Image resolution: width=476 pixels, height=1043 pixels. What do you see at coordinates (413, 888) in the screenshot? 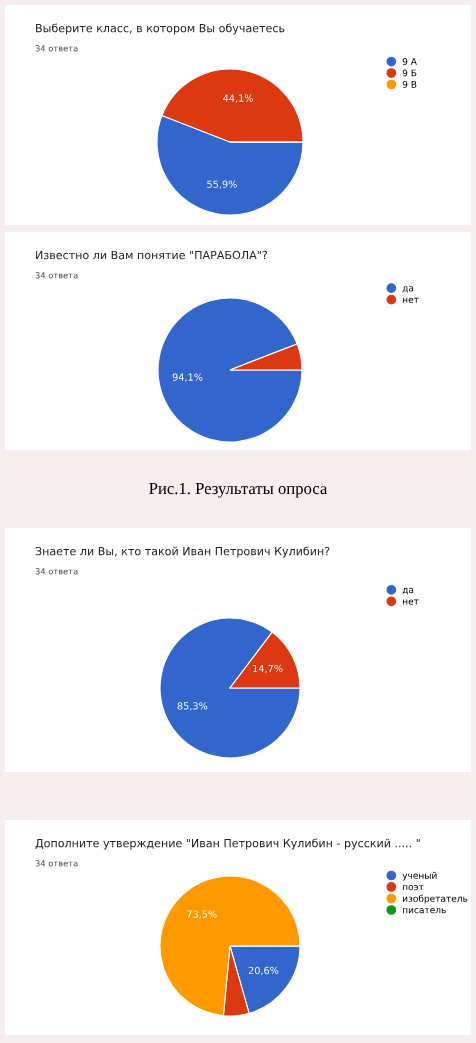
I see `legend-label: поэт` at bounding box center [413, 888].